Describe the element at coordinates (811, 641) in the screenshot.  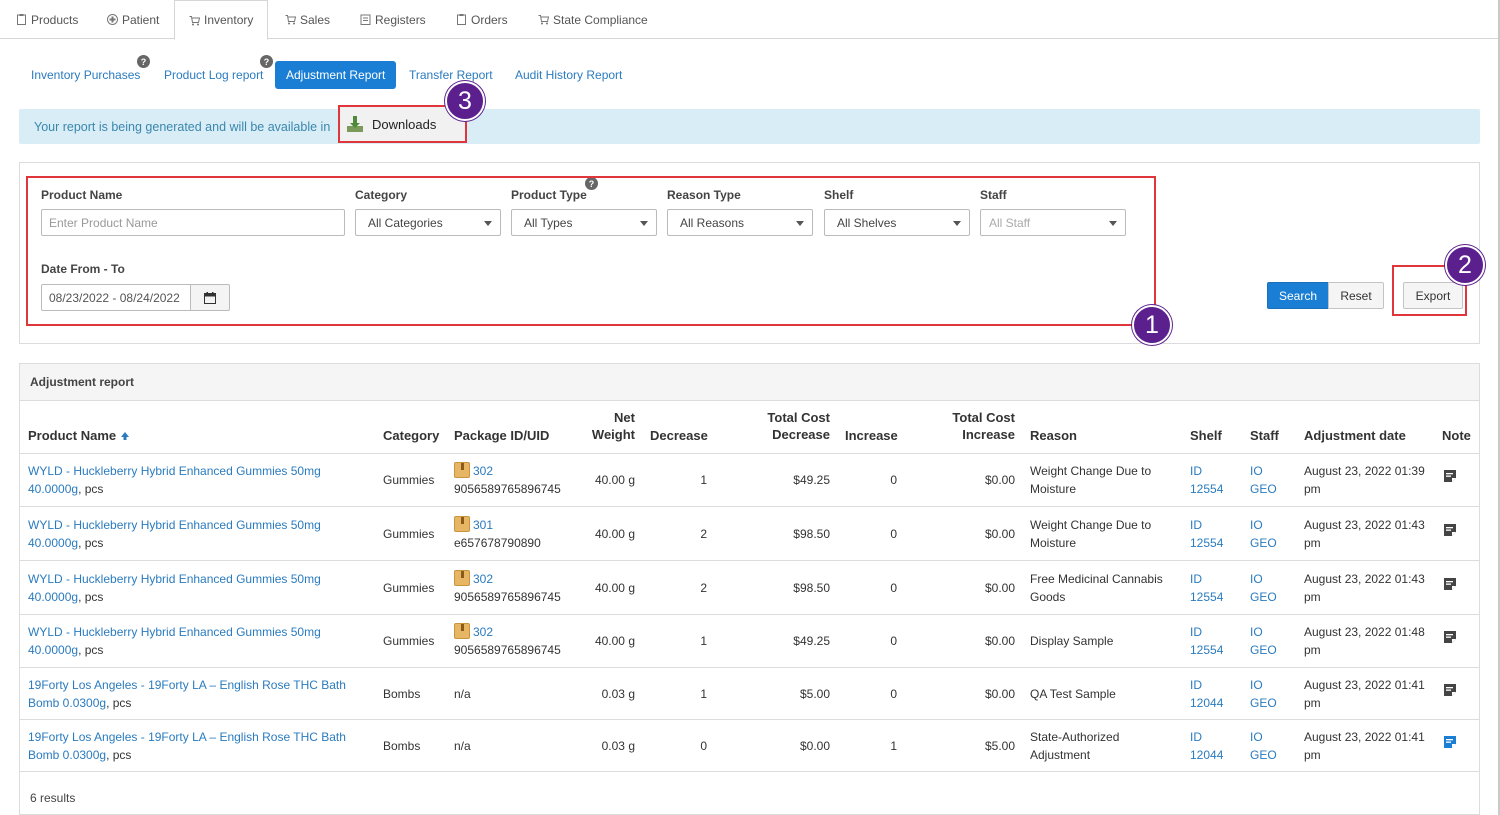
I see `table-cell-total-cost-decrease: $49.25` at that location.